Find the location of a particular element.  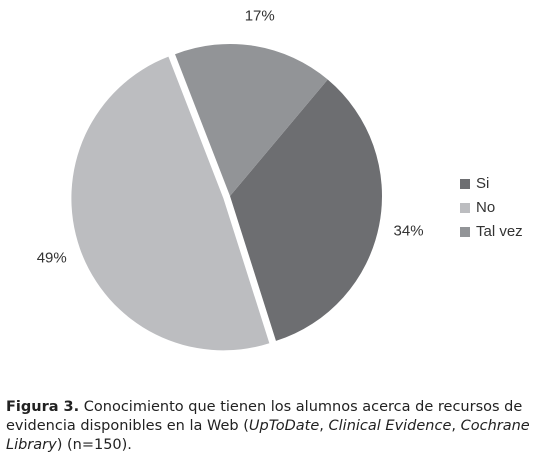

legend-label: Tal vez is located at coordinates (499, 231).